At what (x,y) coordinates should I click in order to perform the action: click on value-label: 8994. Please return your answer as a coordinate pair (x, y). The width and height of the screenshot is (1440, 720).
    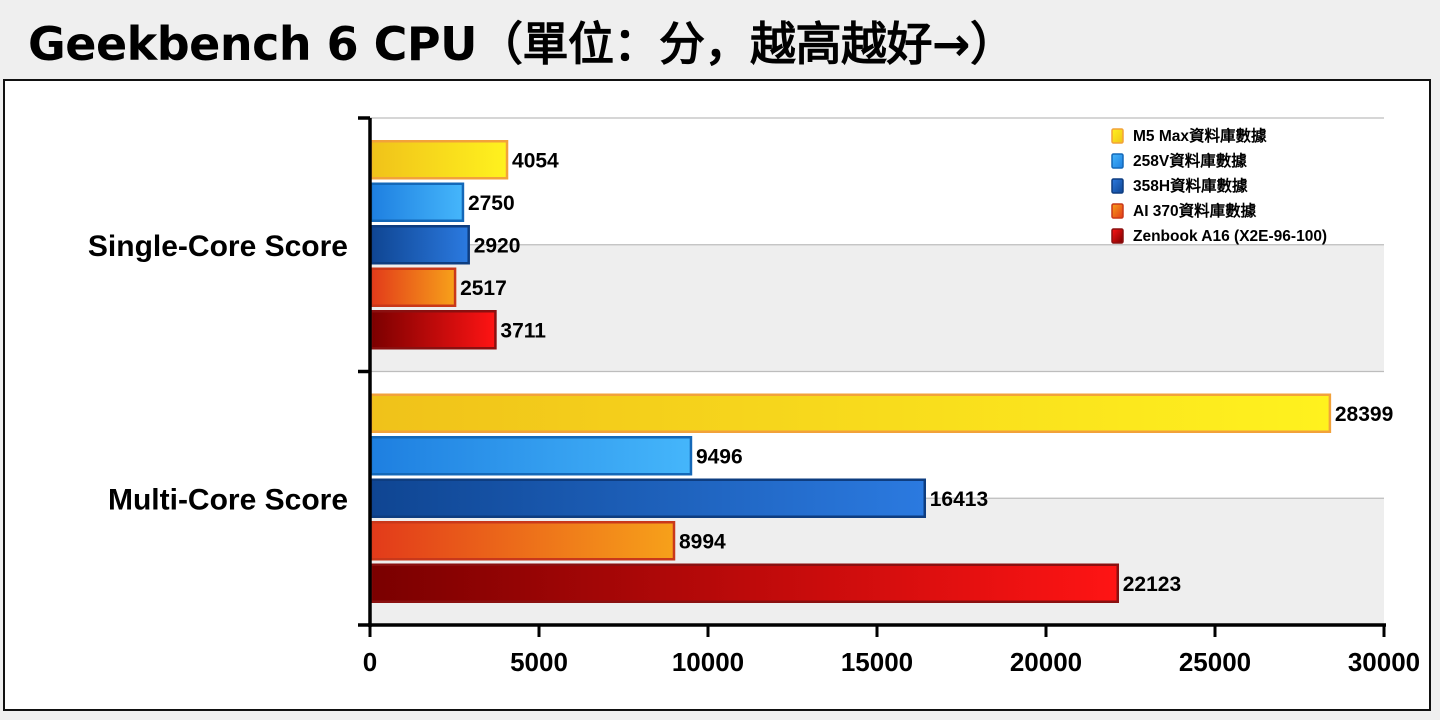
    Looking at the image, I should click on (702, 541).